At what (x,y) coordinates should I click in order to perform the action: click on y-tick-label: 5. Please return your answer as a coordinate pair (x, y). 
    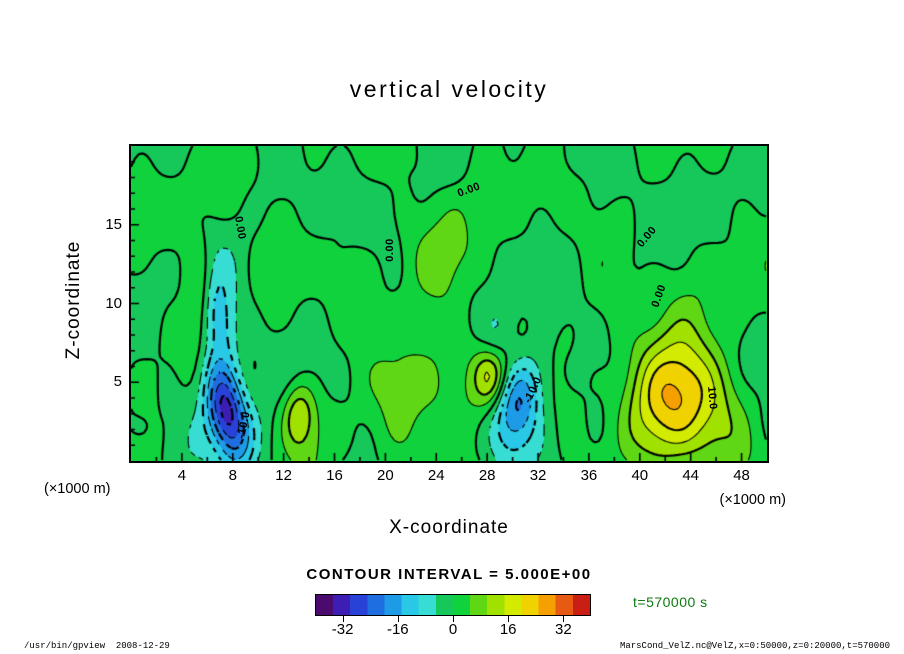
    Looking at the image, I should click on (117, 382).